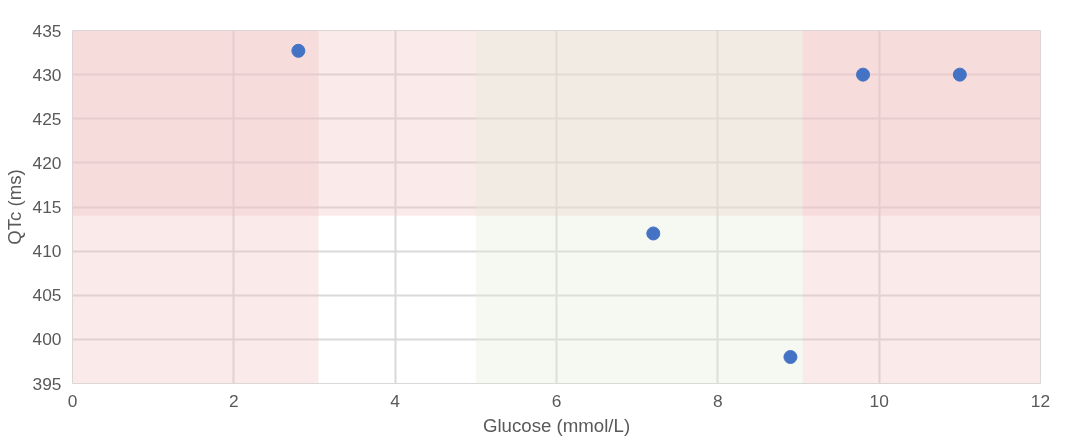 The width and height of the screenshot is (1075, 443). Describe the element at coordinates (1040, 400) in the screenshot. I see `x-tick-label: 12` at that location.